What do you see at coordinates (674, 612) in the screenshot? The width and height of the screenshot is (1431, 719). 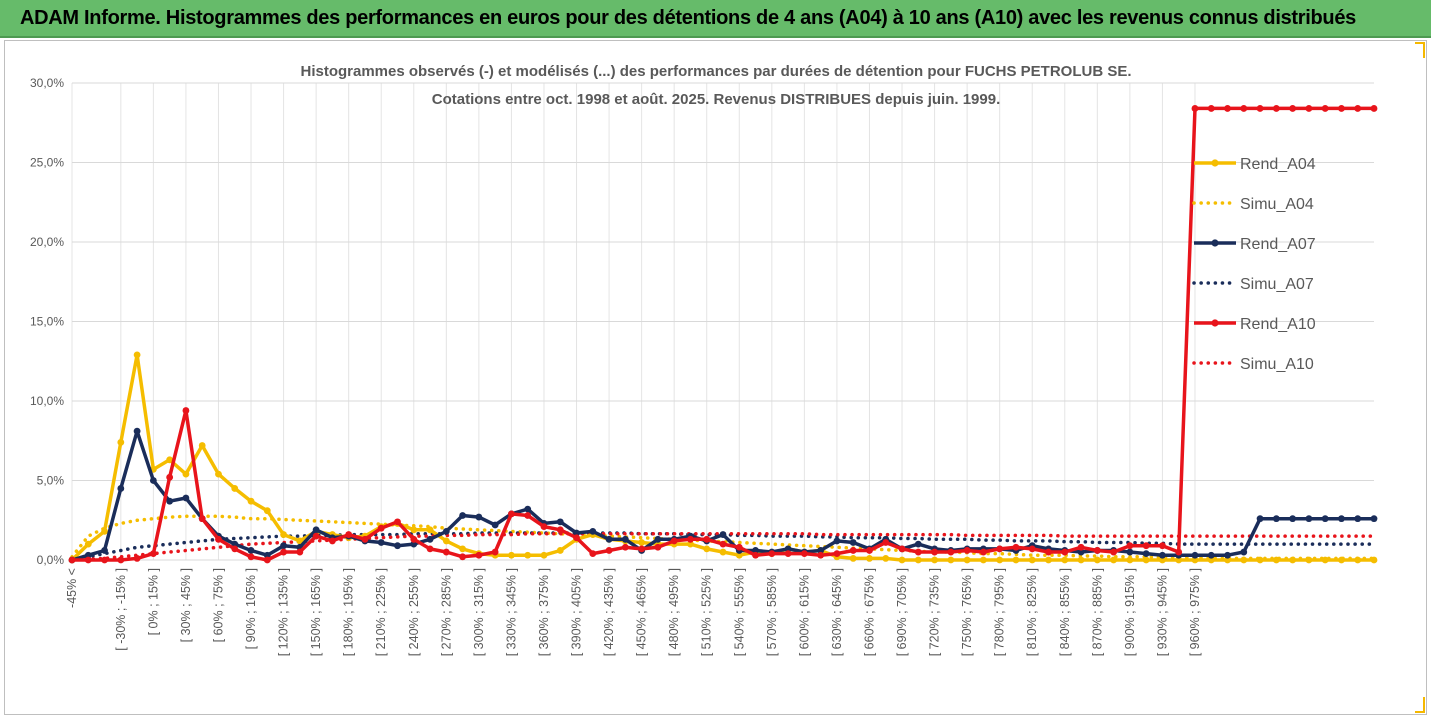 I see `x-tick-label: [ 480% ; 495% ]` at bounding box center [674, 612].